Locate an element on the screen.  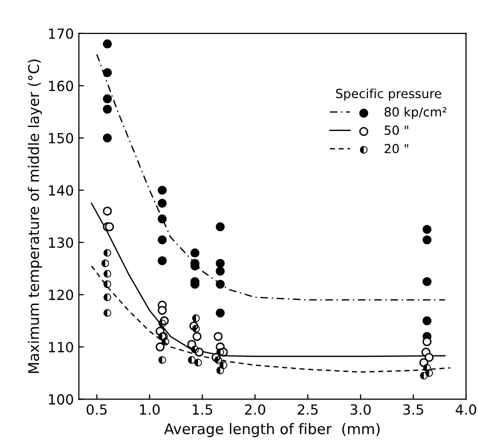
y-tick-label: 160 is located at coordinates (61, 86).